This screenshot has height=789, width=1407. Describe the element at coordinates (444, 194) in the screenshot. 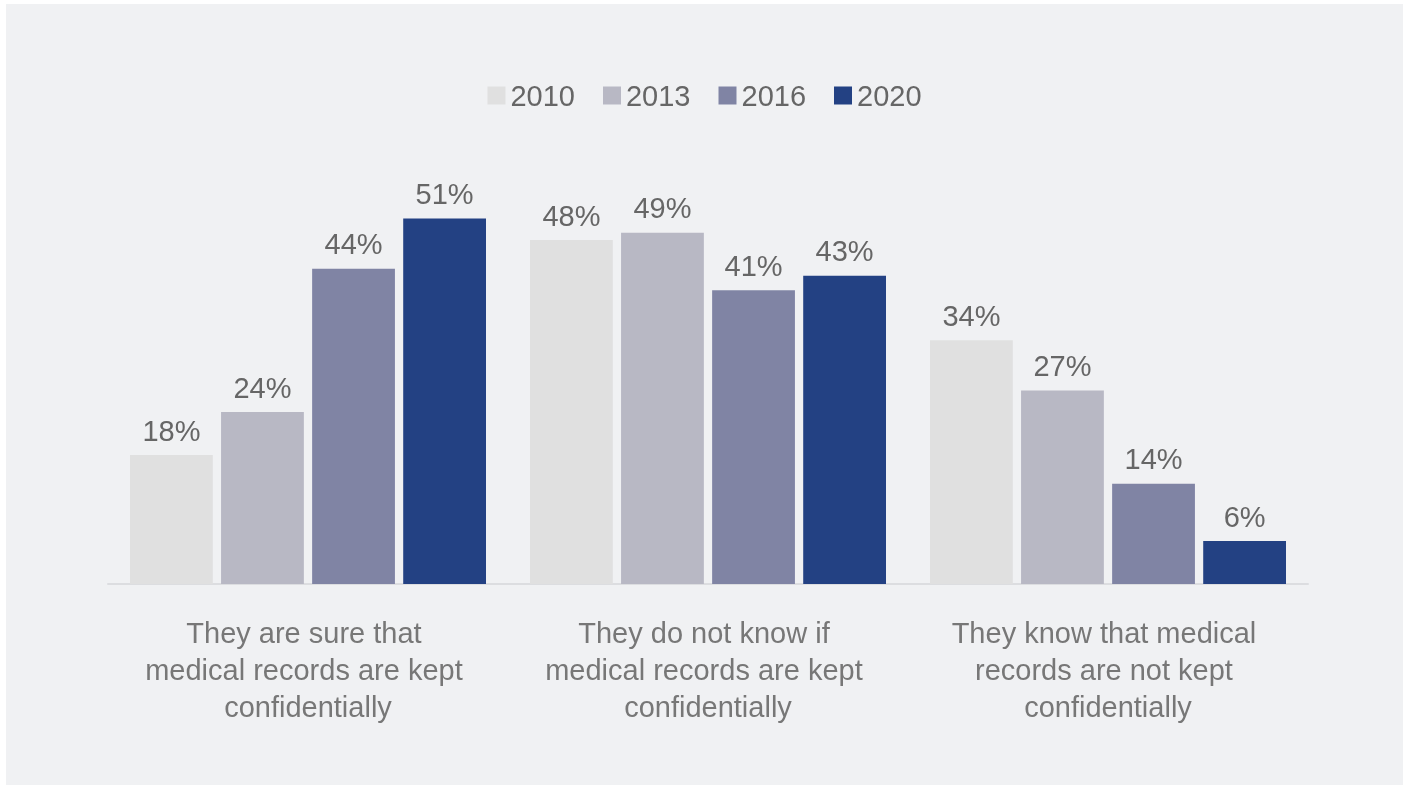

I see `data-label: 51%` at that location.